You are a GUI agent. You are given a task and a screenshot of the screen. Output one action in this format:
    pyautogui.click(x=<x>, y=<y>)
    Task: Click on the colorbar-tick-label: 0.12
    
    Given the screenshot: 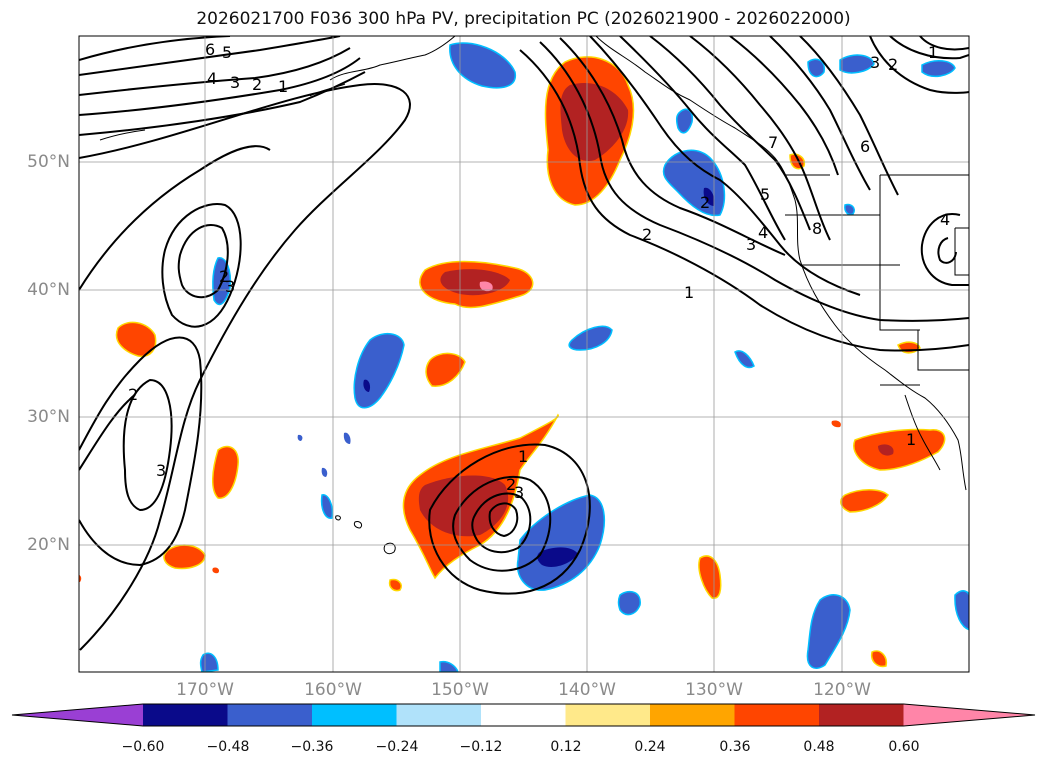 What is the action you would take?
    pyautogui.click(x=566, y=747)
    